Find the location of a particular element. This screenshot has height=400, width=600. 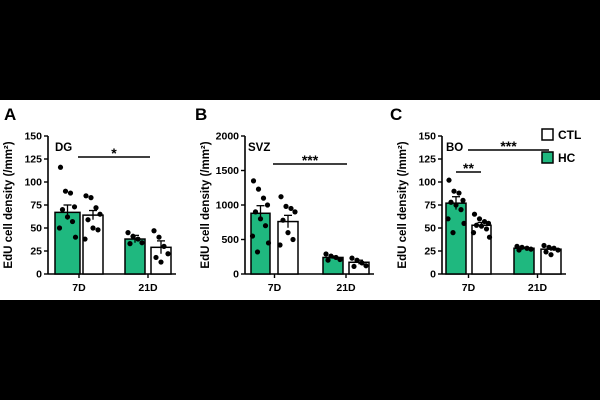

y-axis-label: EdU cell density (/mm²) is located at coordinates (206, 204).